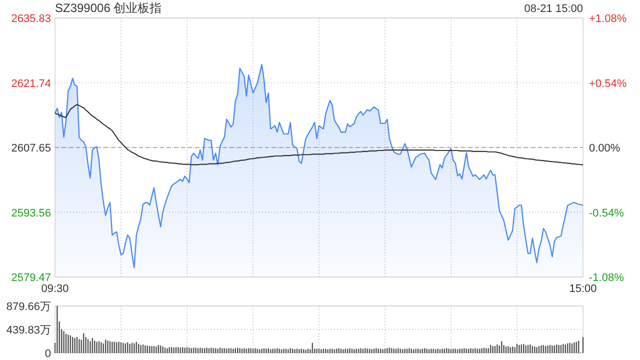 The image size is (640, 360). Describe the element at coordinates (31, 84) in the screenshot. I see `y-tick-label: 2621.74` at that location.